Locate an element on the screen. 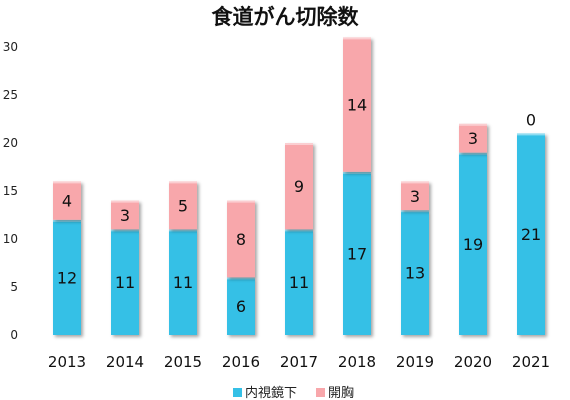 The height and width of the screenshot is (400, 570). data-label: 21 is located at coordinates (531, 234).